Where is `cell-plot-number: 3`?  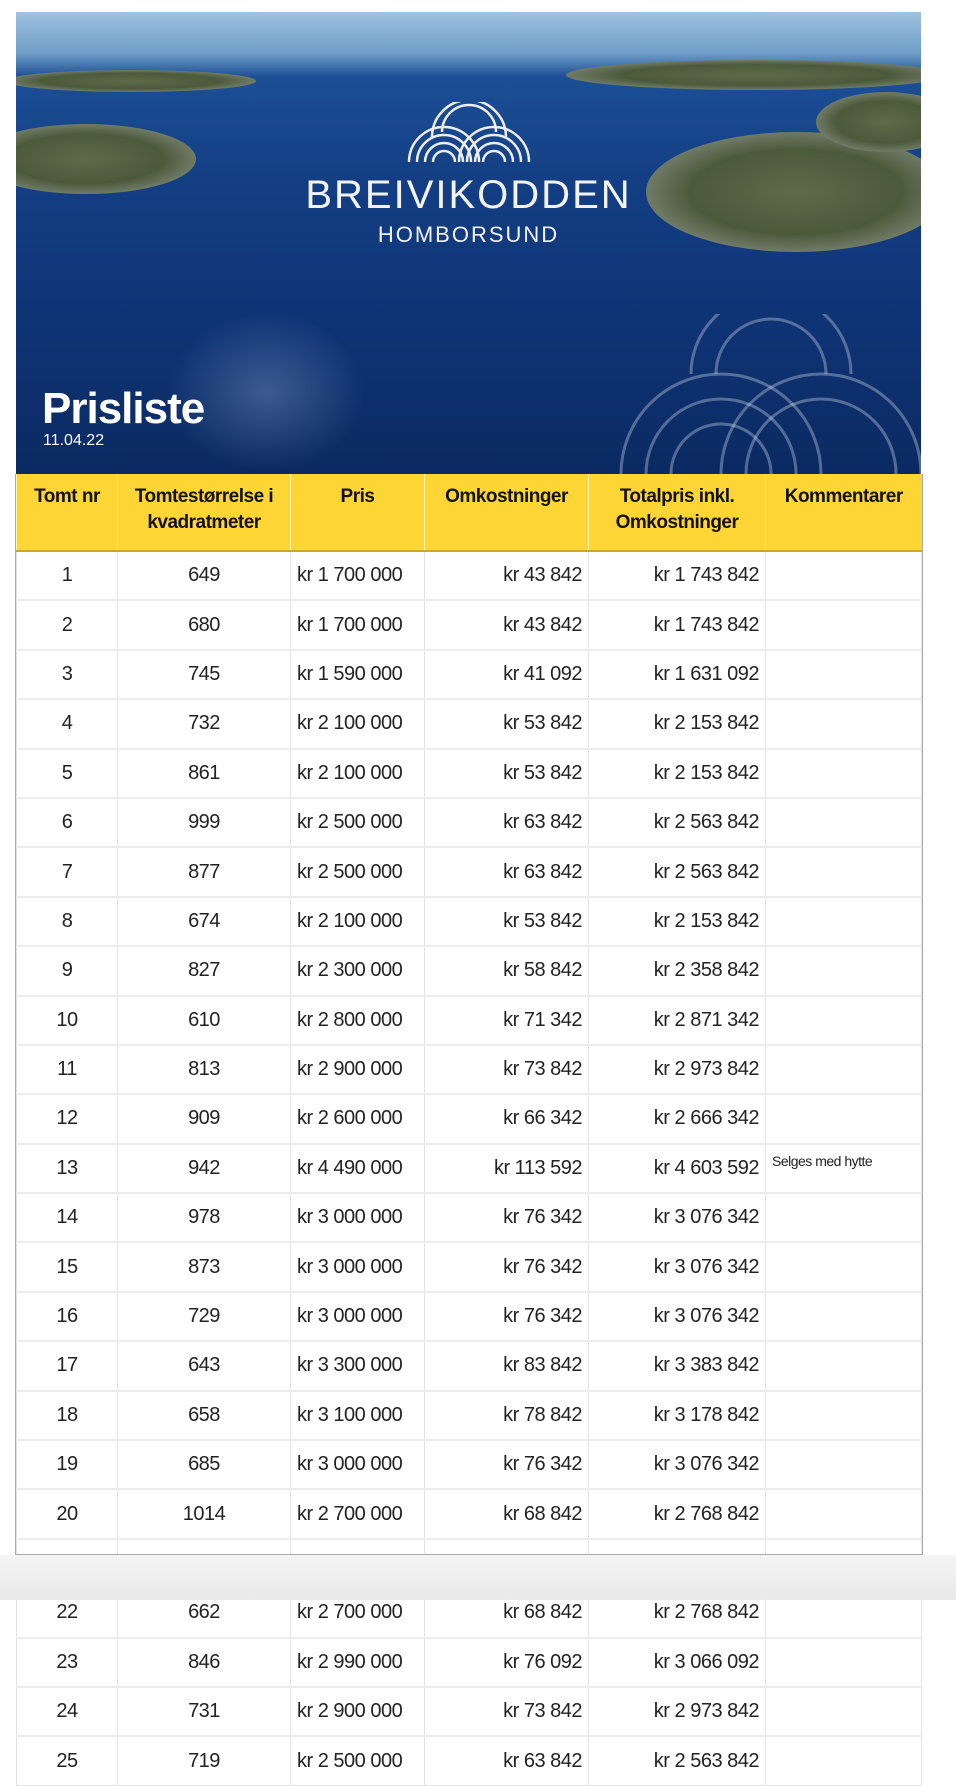 cell-plot-number: 3 is located at coordinates (67, 674).